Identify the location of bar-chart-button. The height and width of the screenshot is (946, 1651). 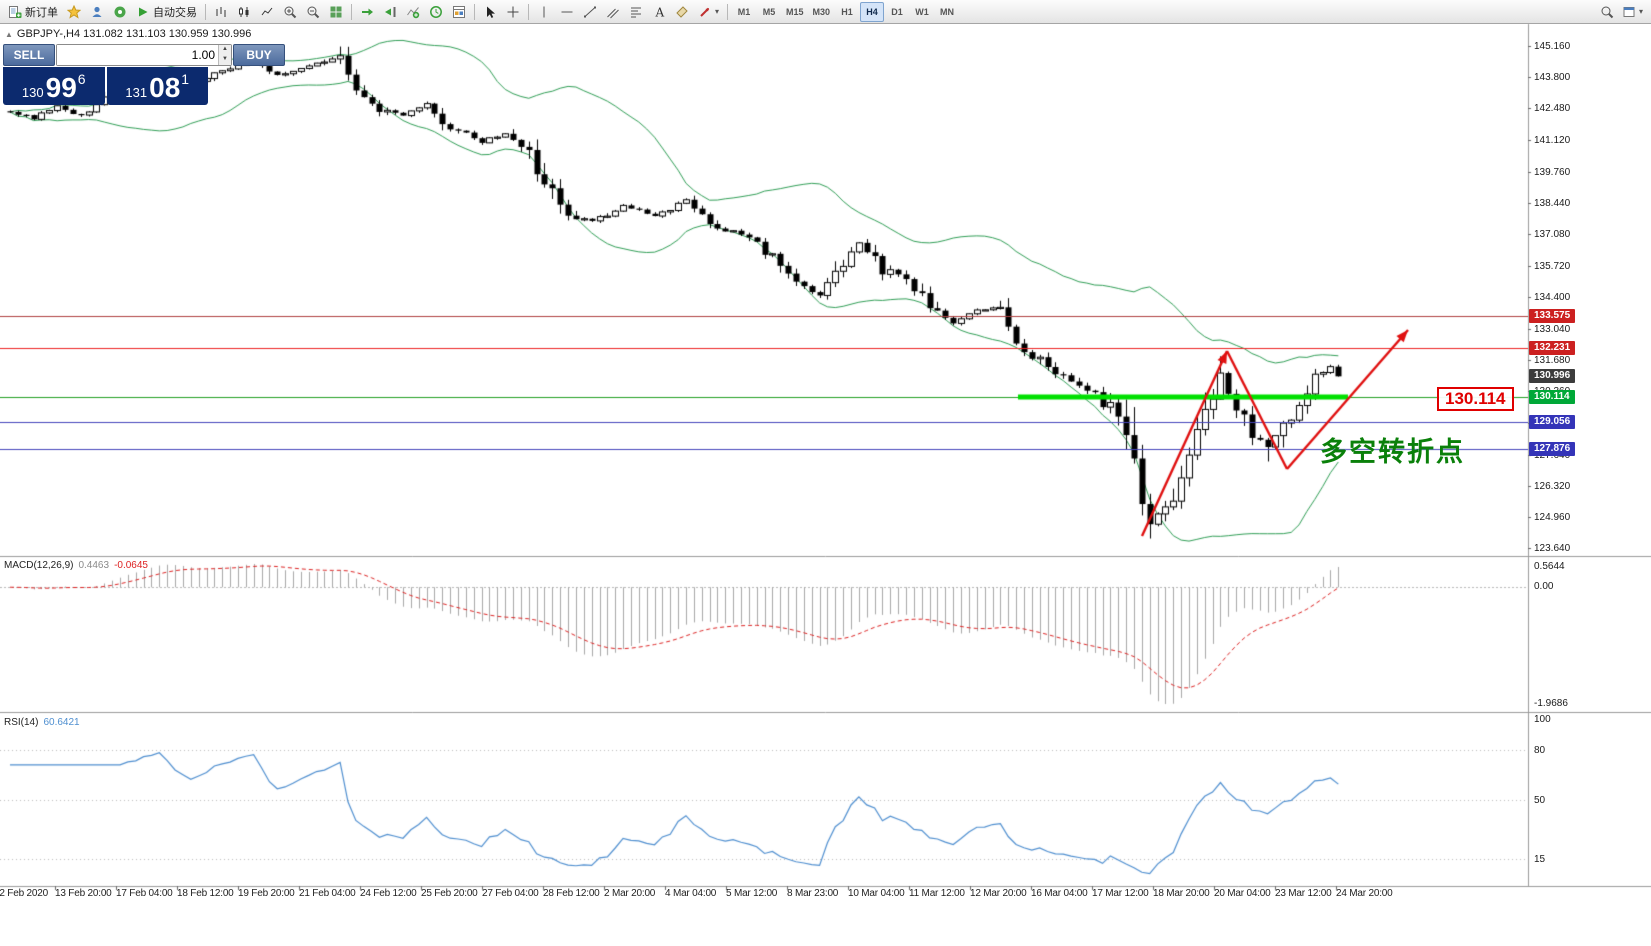
(221, 12).